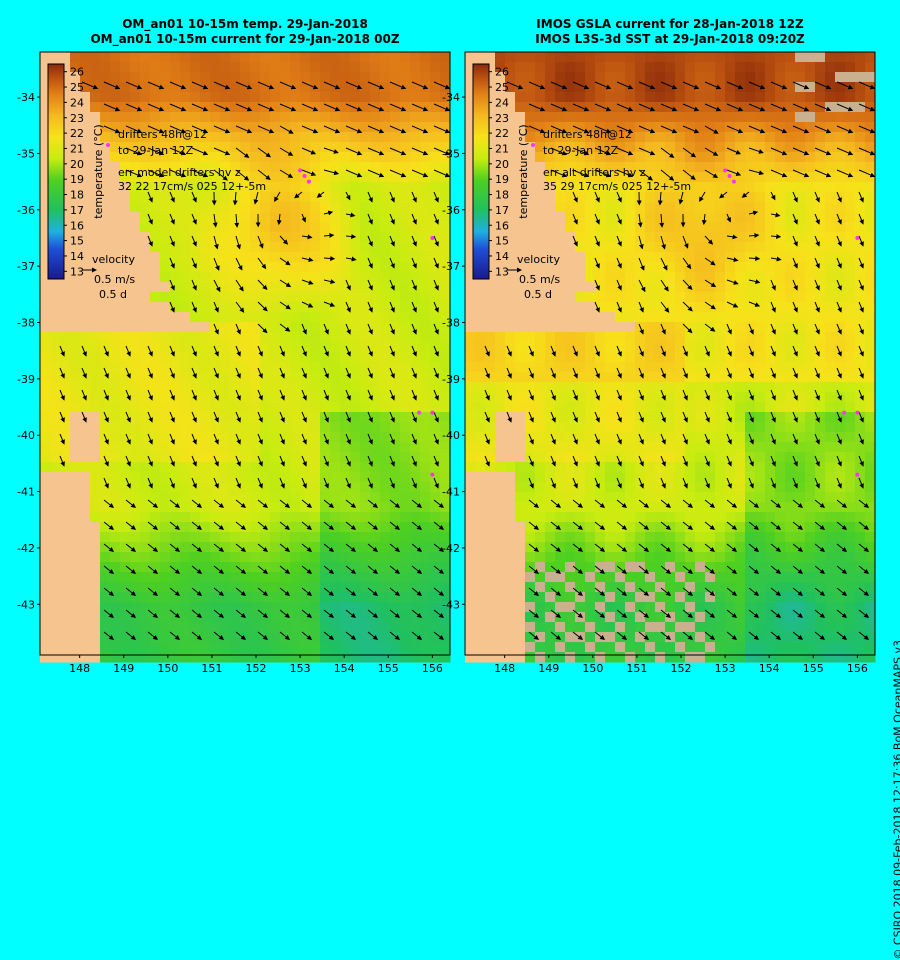 The image size is (900, 960). What do you see at coordinates (77, 256) in the screenshot?
I see `colorbar-tick-label: 14` at bounding box center [77, 256].